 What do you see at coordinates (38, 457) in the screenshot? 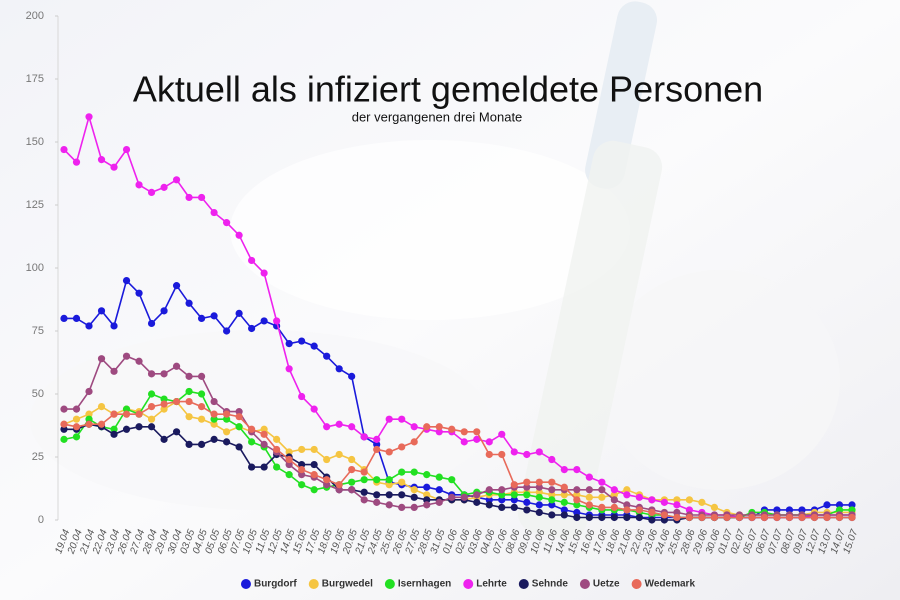
I see `y-tick-label: 25` at bounding box center [38, 457].